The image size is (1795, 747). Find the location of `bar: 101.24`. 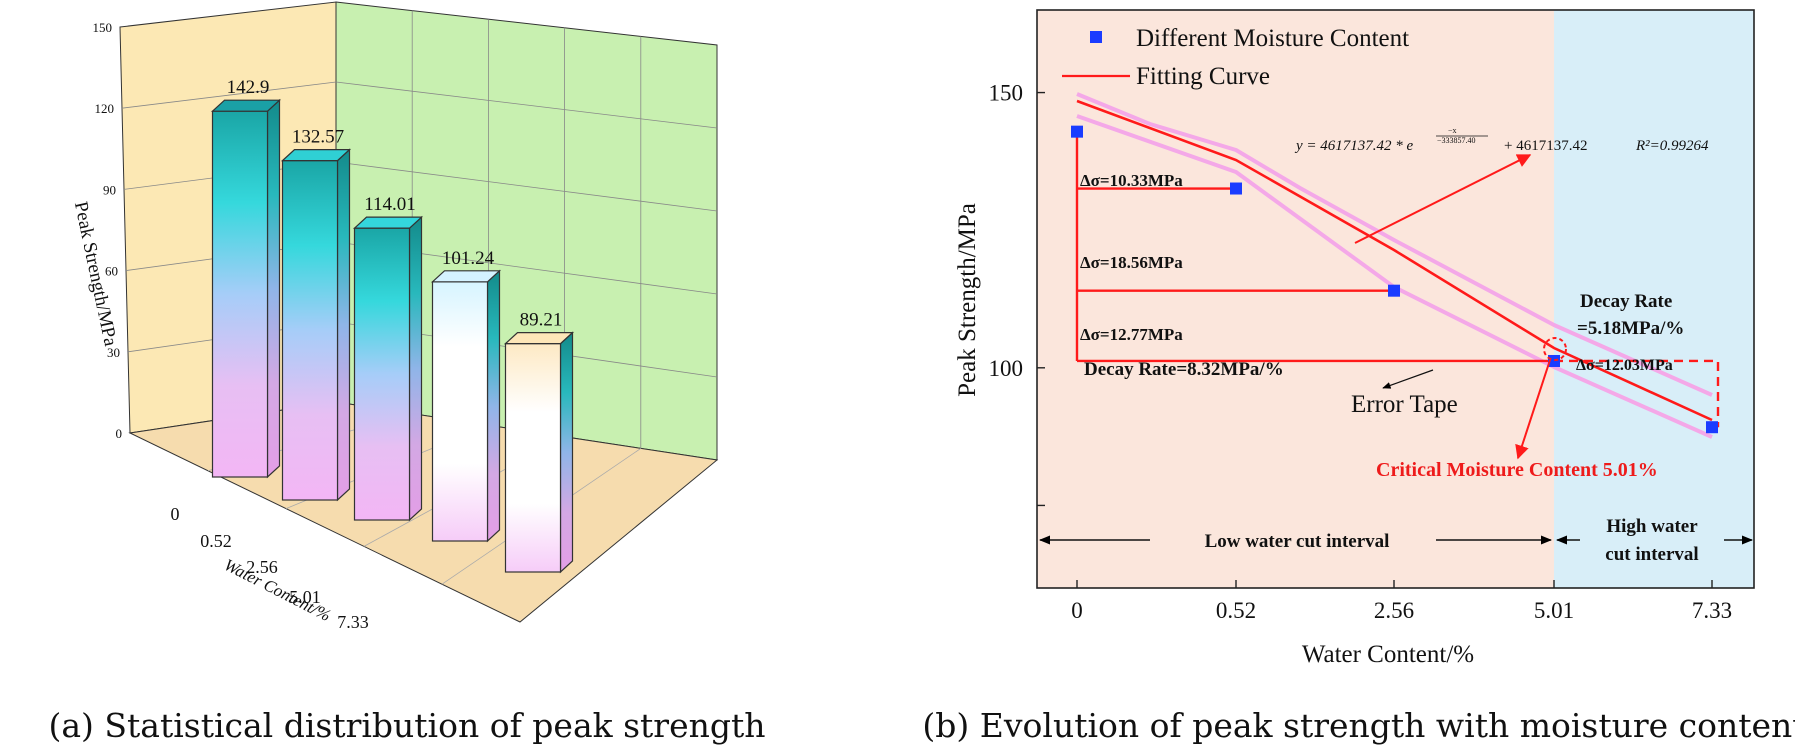

bar: 101.24 is located at coordinates (466, 395).